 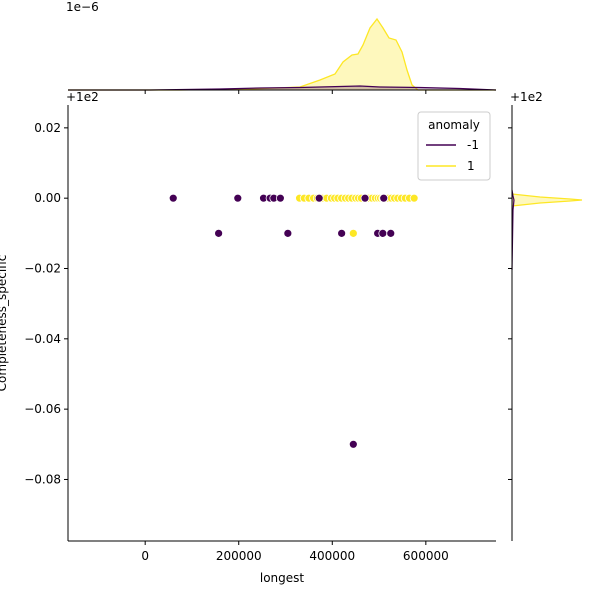 What do you see at coordinates (510, 303) in the screenshot?
I see `right-marginal-ticks` at bounding box center [510, 303].